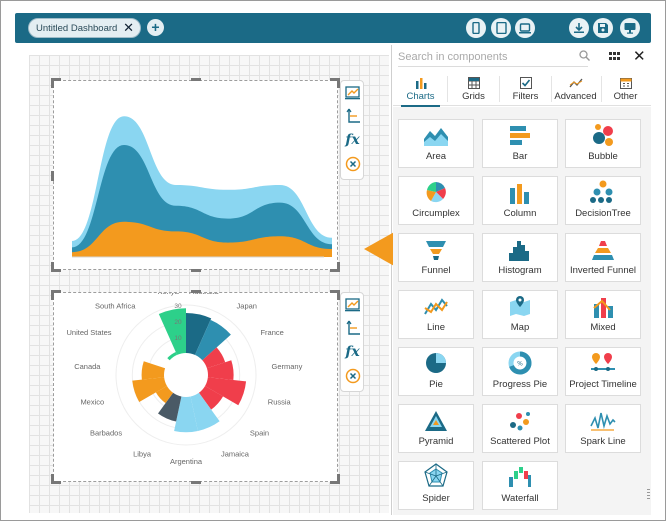 This screenshot has width=666, height=521. I want to click on search-icon, so click(584, 55).